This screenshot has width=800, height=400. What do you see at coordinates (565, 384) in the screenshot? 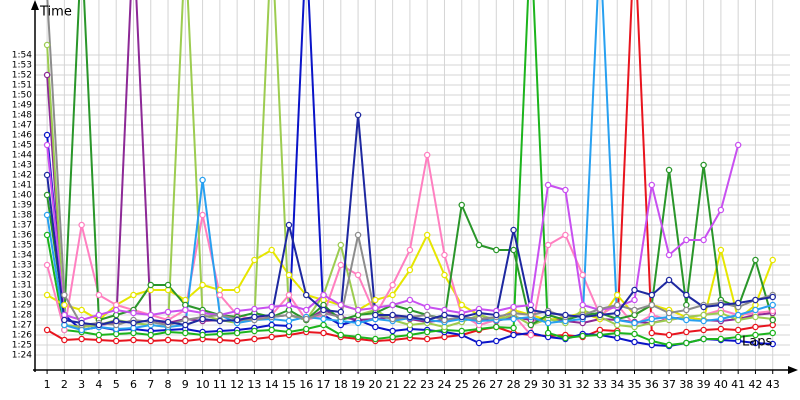
I see `x-tick-label: 31` at bounding box center [565, 384].